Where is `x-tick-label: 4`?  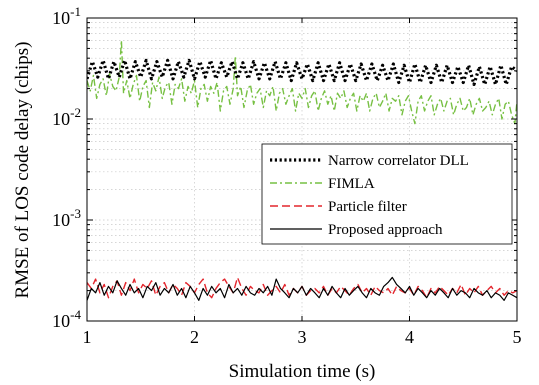 x-tick-label: 4 is located at coordinates (409, 337).